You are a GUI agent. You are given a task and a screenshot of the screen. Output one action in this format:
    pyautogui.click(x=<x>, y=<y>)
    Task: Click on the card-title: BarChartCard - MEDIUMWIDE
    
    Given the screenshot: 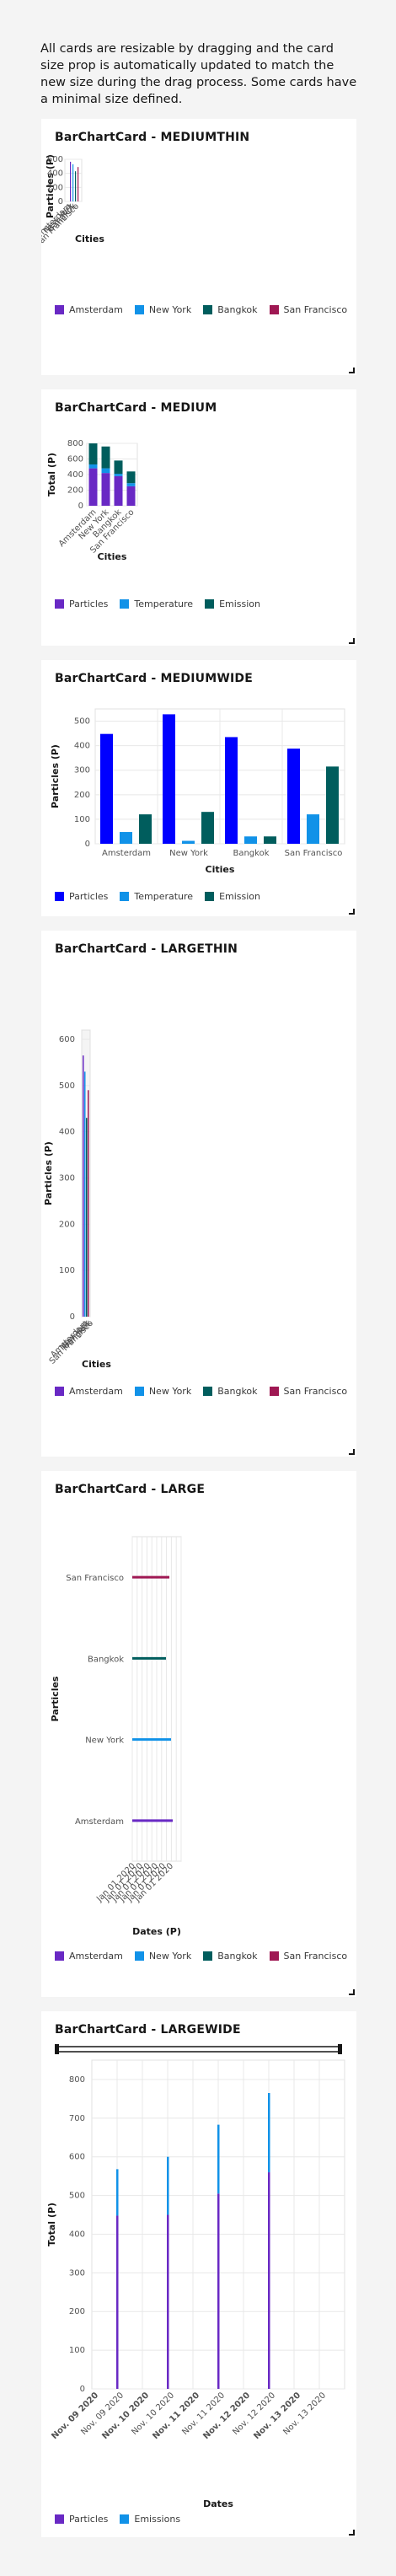 What is the action you would take?
    pyautogui.click(x=154, y=678)
    